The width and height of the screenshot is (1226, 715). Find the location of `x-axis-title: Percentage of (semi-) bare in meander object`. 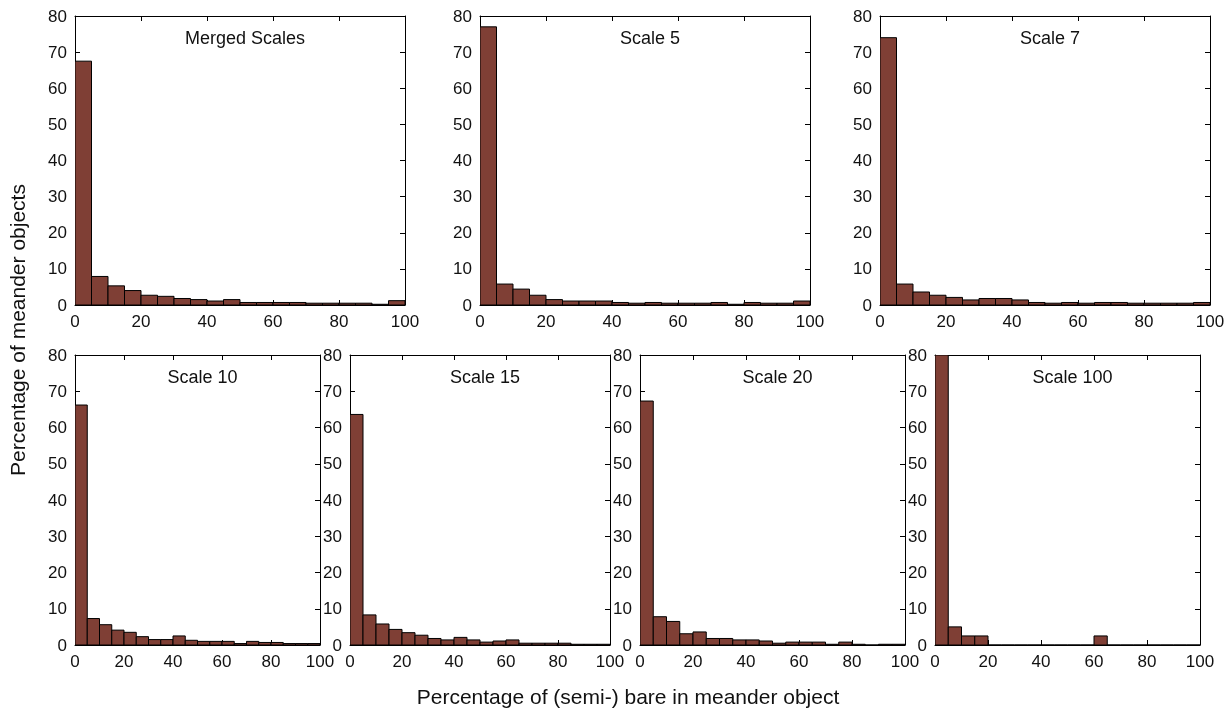

x-axis-title: Percentage of (semi-) bare in meander object is located at coordinates (628, 697).